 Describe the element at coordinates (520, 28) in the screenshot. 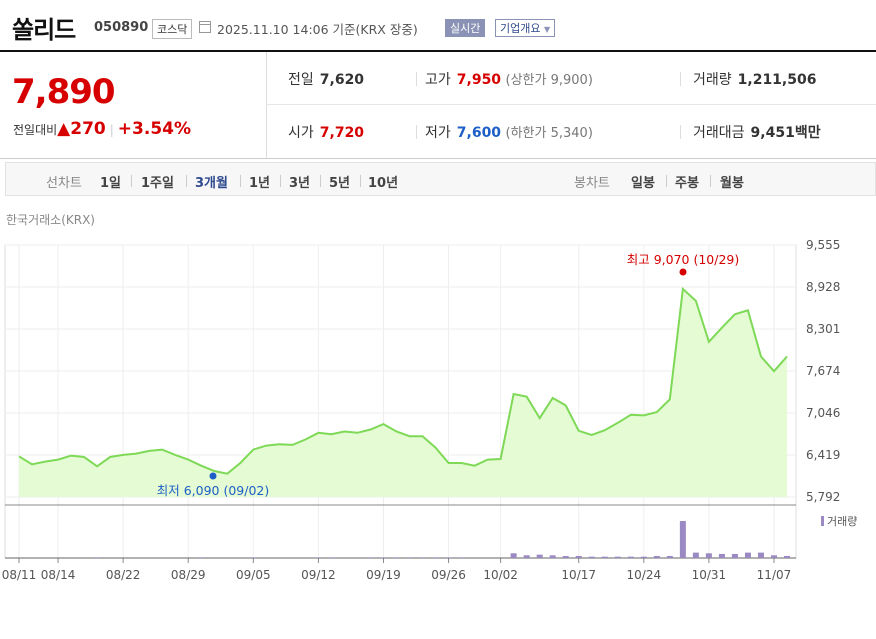

I see `company-info-label: 기업개요` at that location.